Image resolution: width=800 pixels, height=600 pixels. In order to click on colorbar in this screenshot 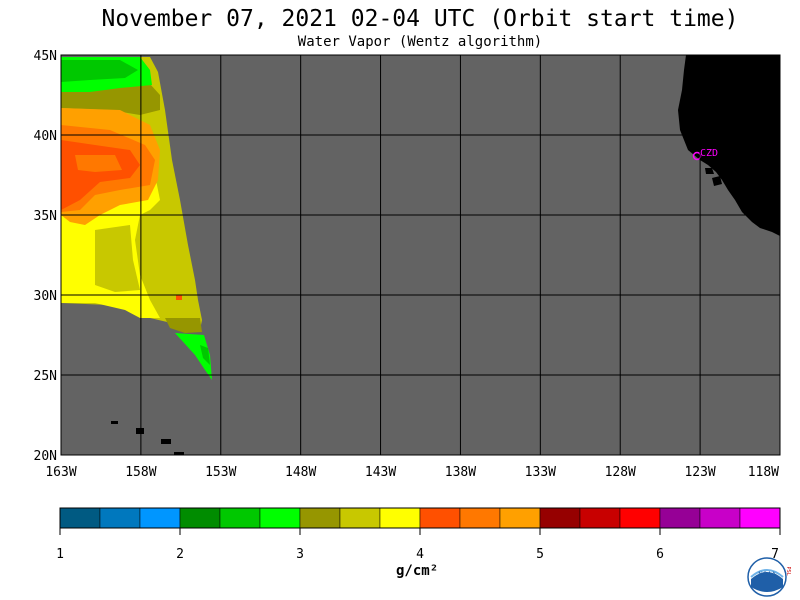, I will do `click(420, 518)`.